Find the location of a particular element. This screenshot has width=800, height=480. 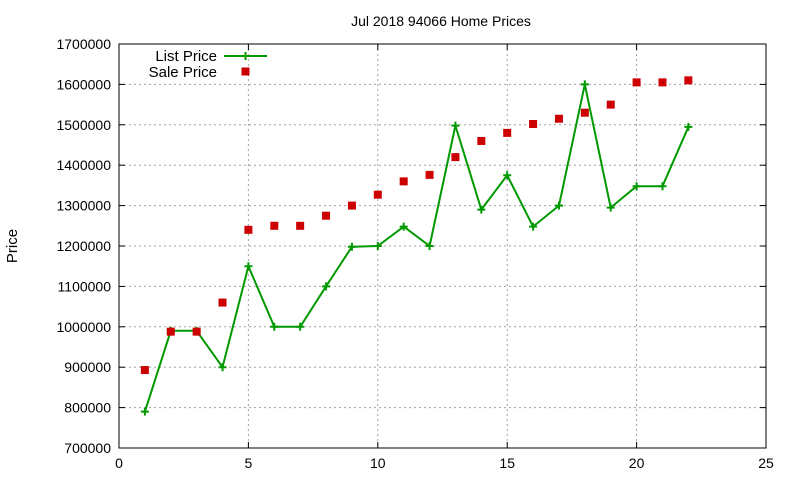

legend: List Price Sale Price is located at coordinates (208, 64).